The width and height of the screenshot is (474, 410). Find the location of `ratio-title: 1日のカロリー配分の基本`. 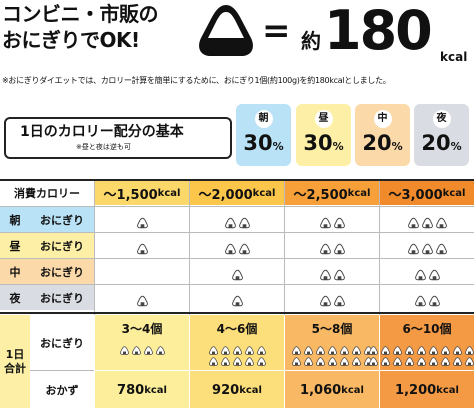

ratio-title: 1日のカロリー配分の基本 is located at coordinates (102, 132).